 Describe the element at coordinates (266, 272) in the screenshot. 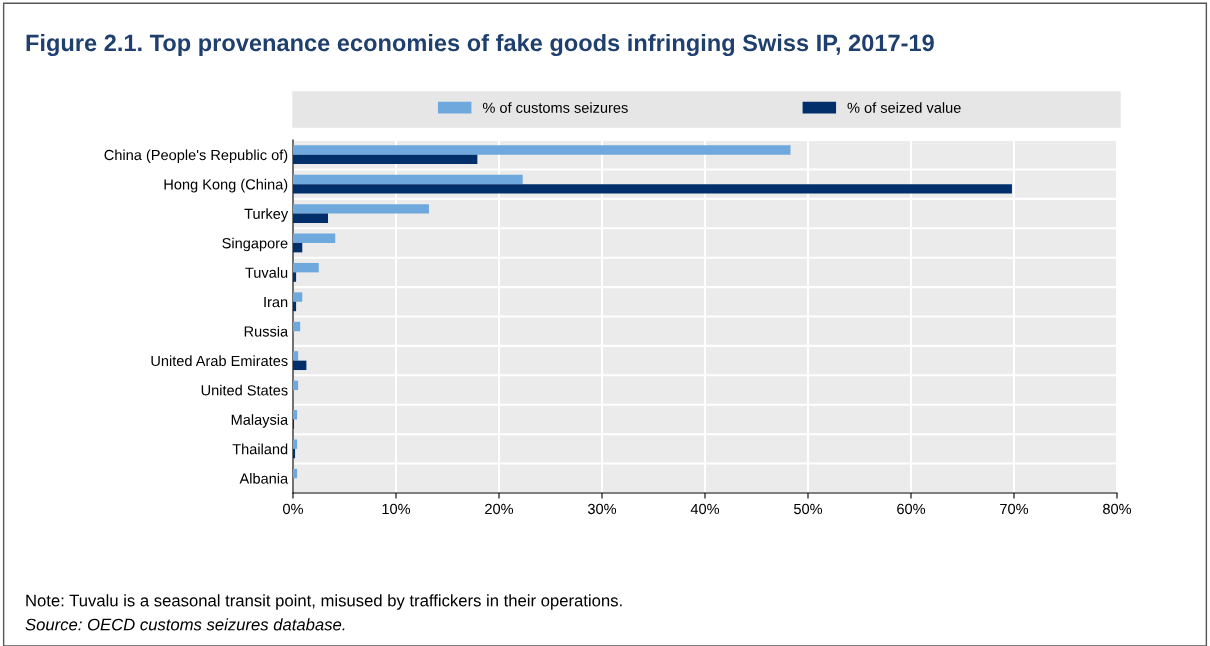

I see `y-tick-label: Tuvalu` at that location.